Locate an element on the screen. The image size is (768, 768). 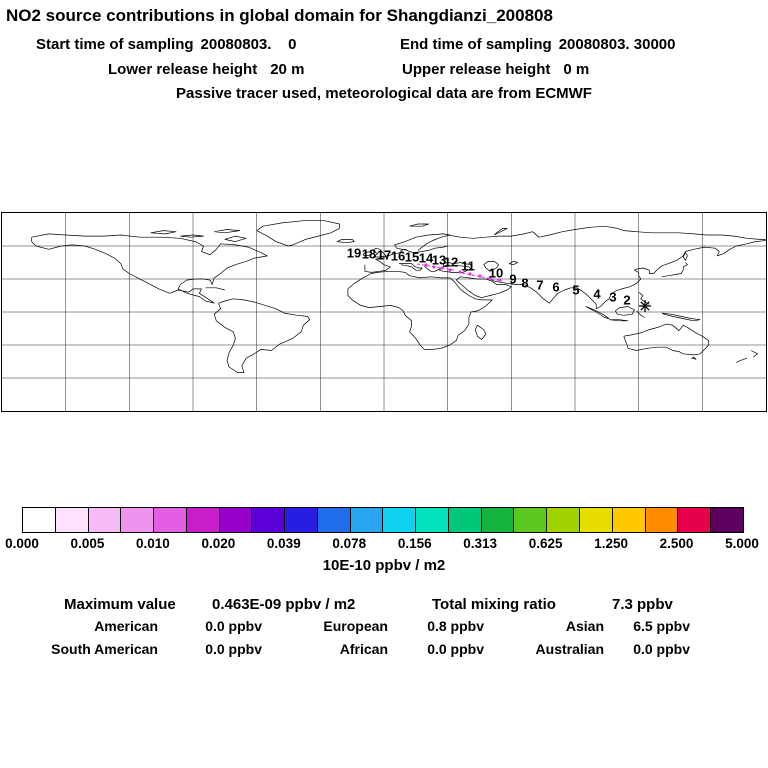
colorbar-tick-label: 1.250 is located at coordinates (611, 543).